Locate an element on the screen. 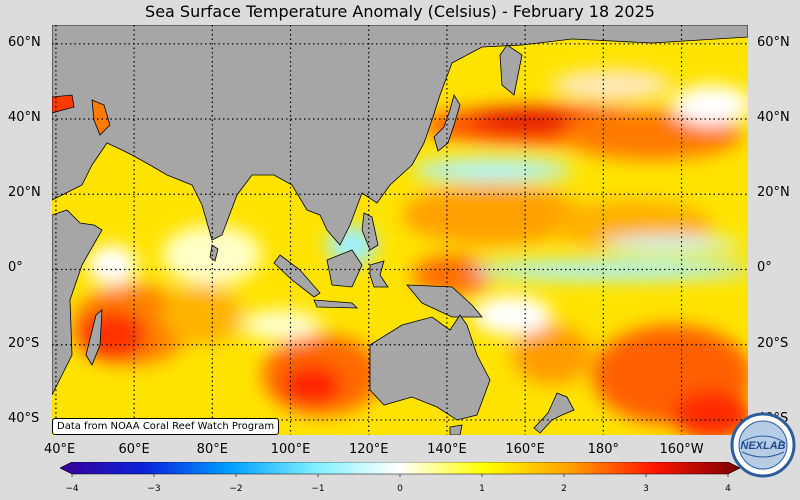  longitude-label: 160°E is located at coordinates (525, 449).